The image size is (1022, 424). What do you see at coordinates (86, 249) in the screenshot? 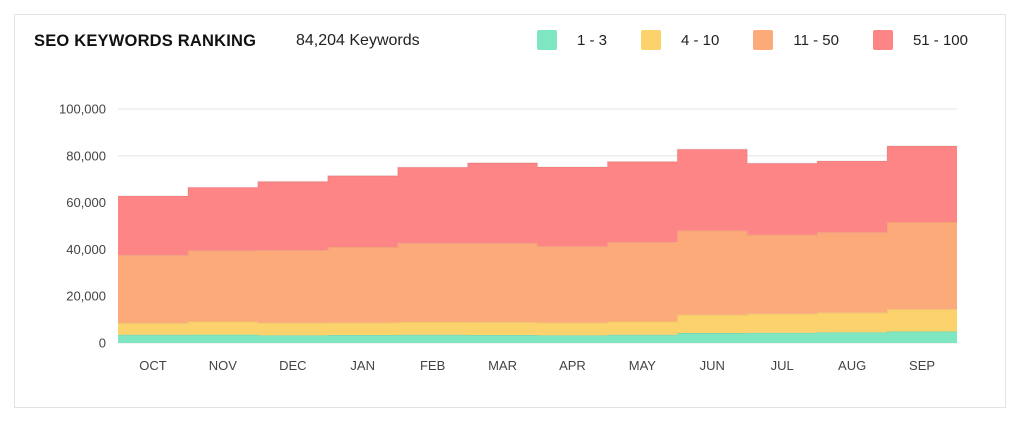
I see `y-tick-label: 40,000` at bounding box center [86, 249].